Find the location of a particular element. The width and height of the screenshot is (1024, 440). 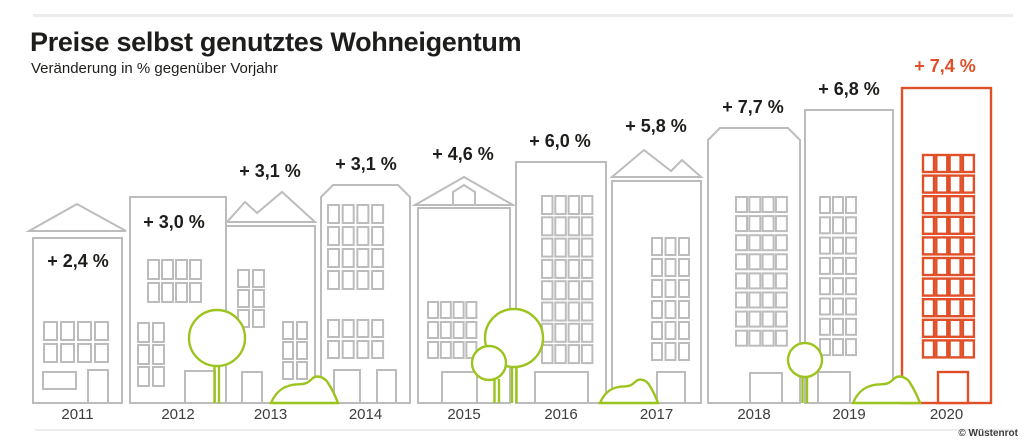

value-label-2016: + 6,0 % is located at coordinates (560, 141).